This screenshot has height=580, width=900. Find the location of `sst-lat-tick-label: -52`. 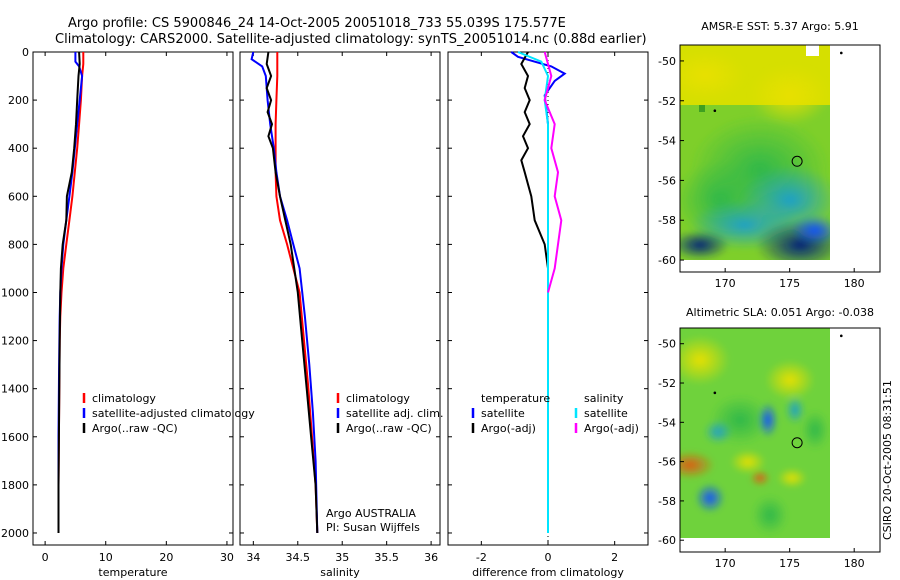

sst-lat-tick-label: -52 is located at coordinates (667, 101).